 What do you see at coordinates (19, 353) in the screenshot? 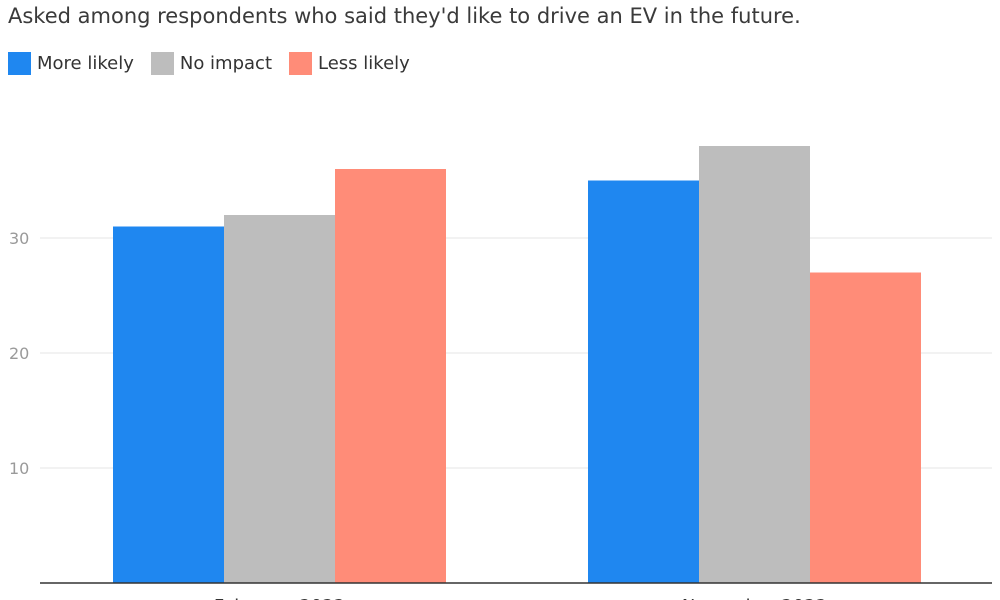
I see `y-tick-label-20: 20` at bounding box center [19, 353].